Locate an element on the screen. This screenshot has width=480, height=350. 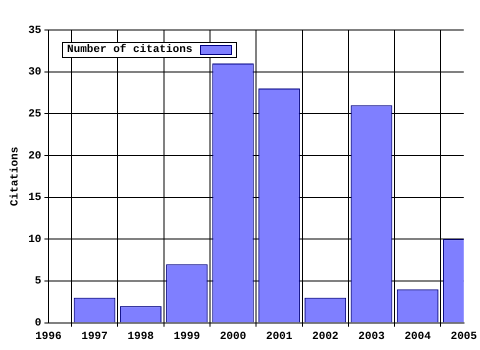
x-tick-label: 2000 is located at coordinates (233, 337).